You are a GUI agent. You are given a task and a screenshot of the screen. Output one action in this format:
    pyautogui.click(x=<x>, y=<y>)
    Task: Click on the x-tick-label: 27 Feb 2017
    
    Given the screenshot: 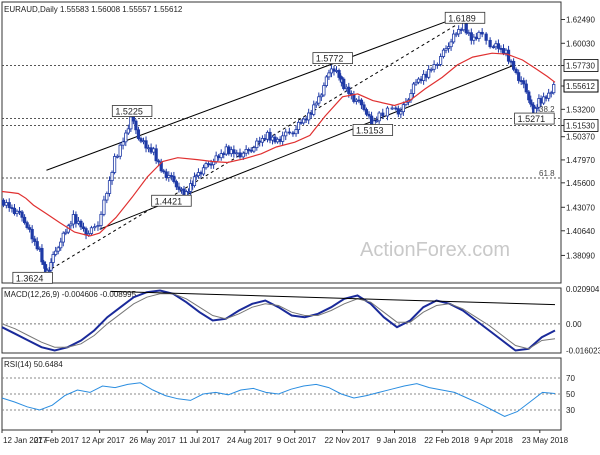 What is the action you would take?
    pyautogui.click(x=56, y=440)
    